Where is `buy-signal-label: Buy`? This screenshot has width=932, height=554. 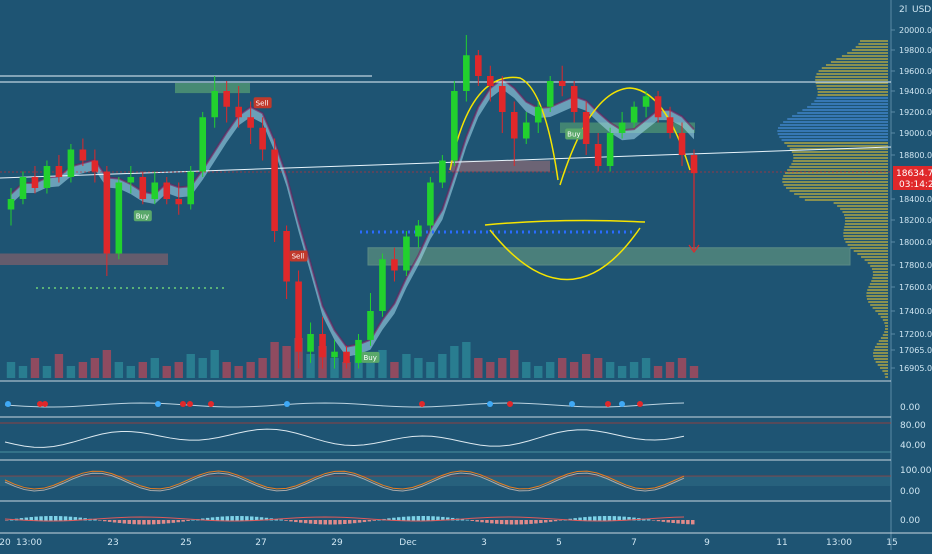 buy-signal-label: Buy is located at coordinates (573, 135).